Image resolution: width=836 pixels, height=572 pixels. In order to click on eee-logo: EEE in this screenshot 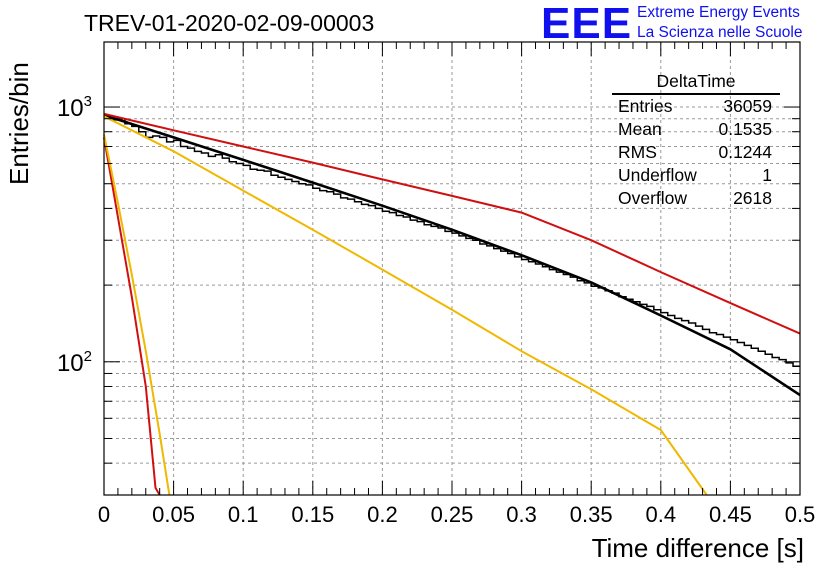, I will do `click(587, 24)`.